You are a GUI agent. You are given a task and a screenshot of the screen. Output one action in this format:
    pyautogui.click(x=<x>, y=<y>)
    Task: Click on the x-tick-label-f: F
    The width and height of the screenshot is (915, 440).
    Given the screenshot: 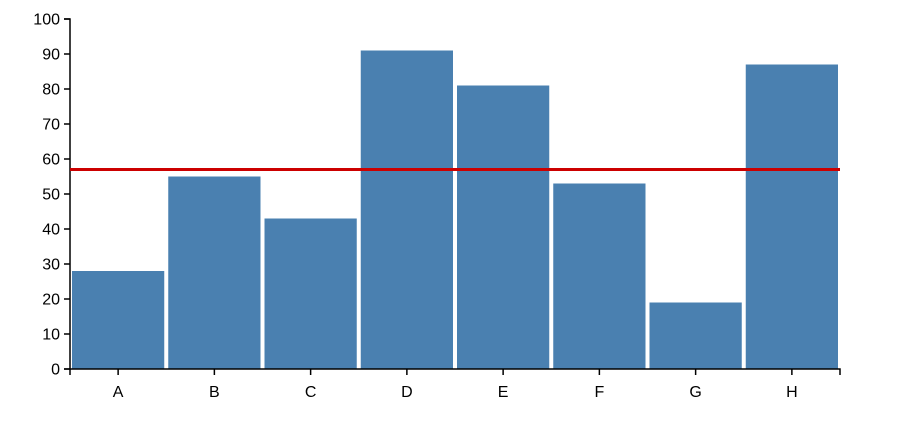 What is the action you would take?
    pyautogui.click(x=599, y=392)
    